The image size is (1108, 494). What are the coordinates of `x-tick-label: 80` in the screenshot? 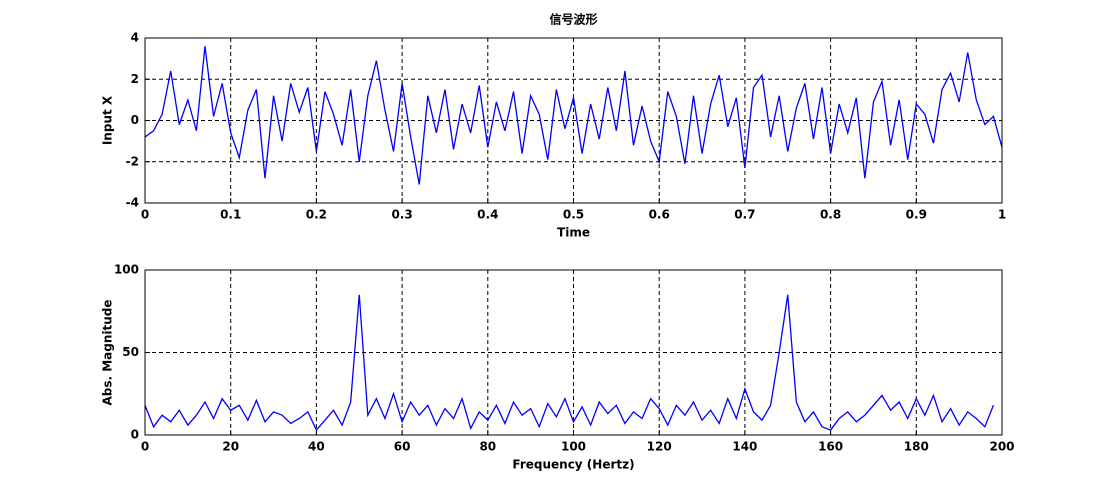 It's located at (487, 447).